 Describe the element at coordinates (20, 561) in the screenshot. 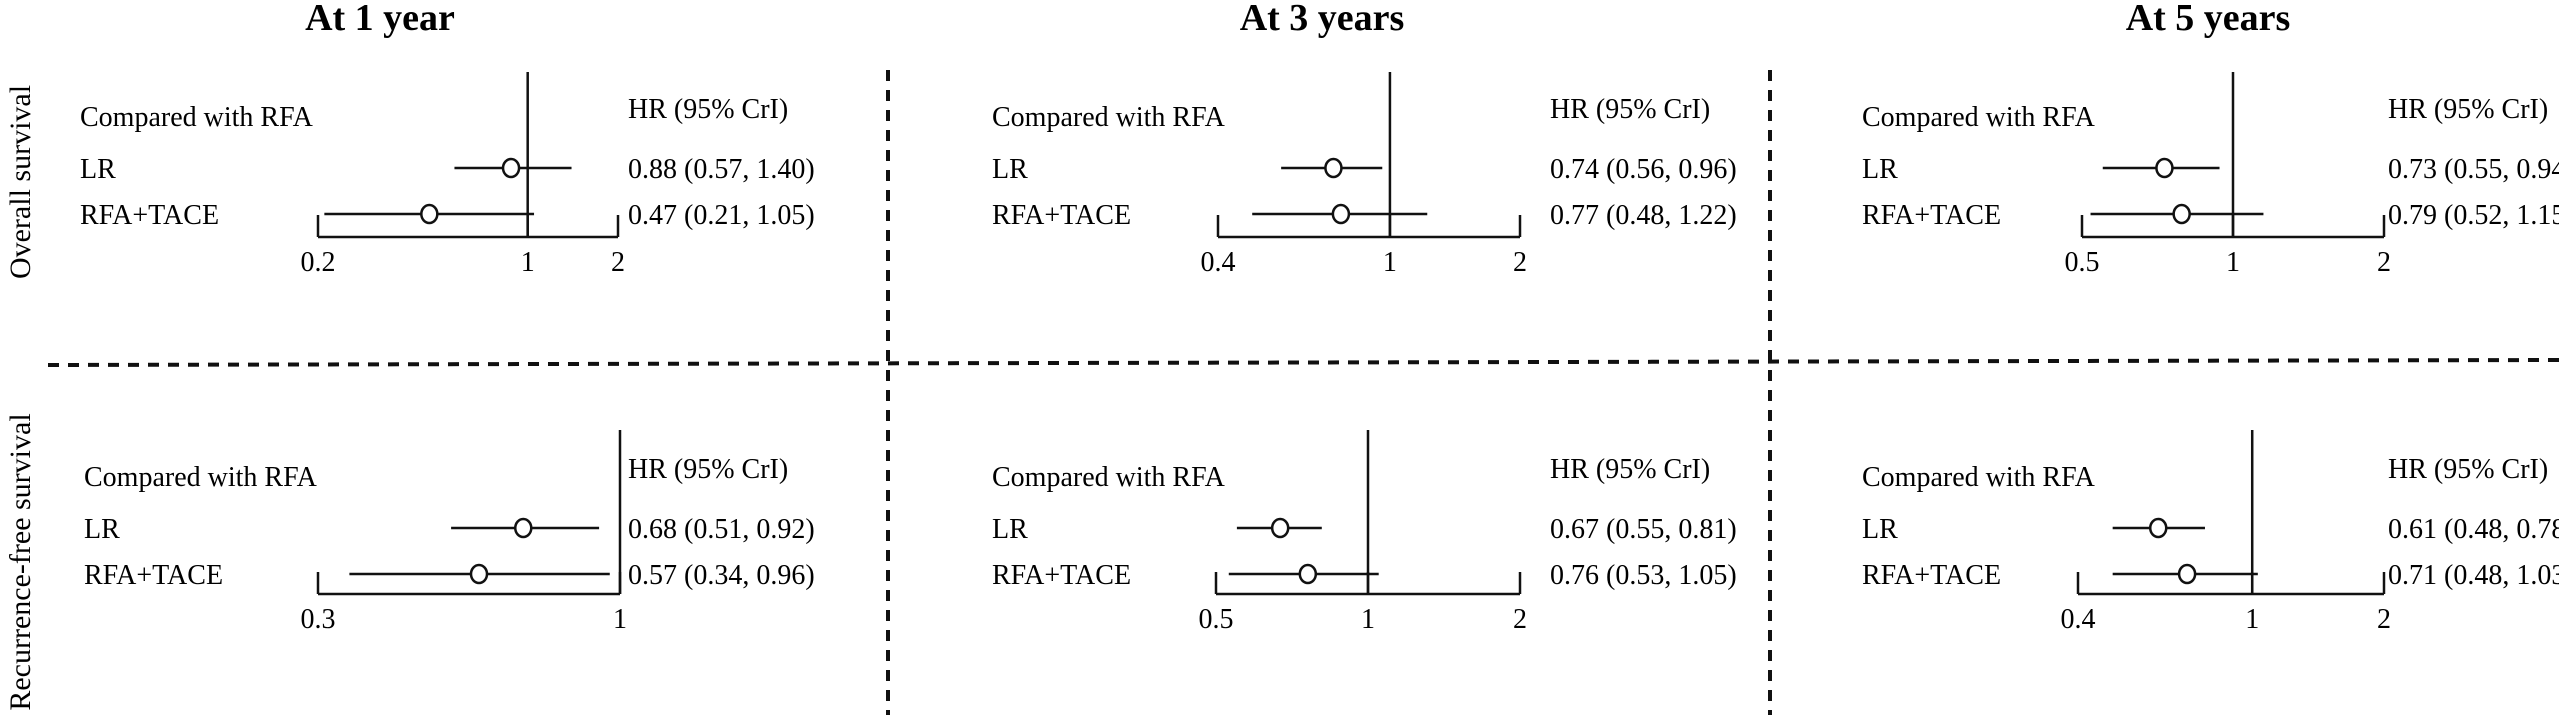

I see `row-title-recurrence-free-survival: Recurrence-free survival` at that location.